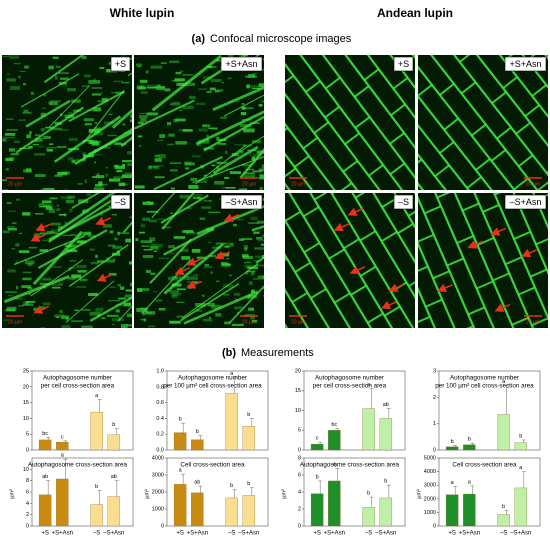 The height and width of the screenshot is (552, 550). Describe the element at coordinates (158, 492) in the screenshot. I see `y-tick-label: 2000` at that location.